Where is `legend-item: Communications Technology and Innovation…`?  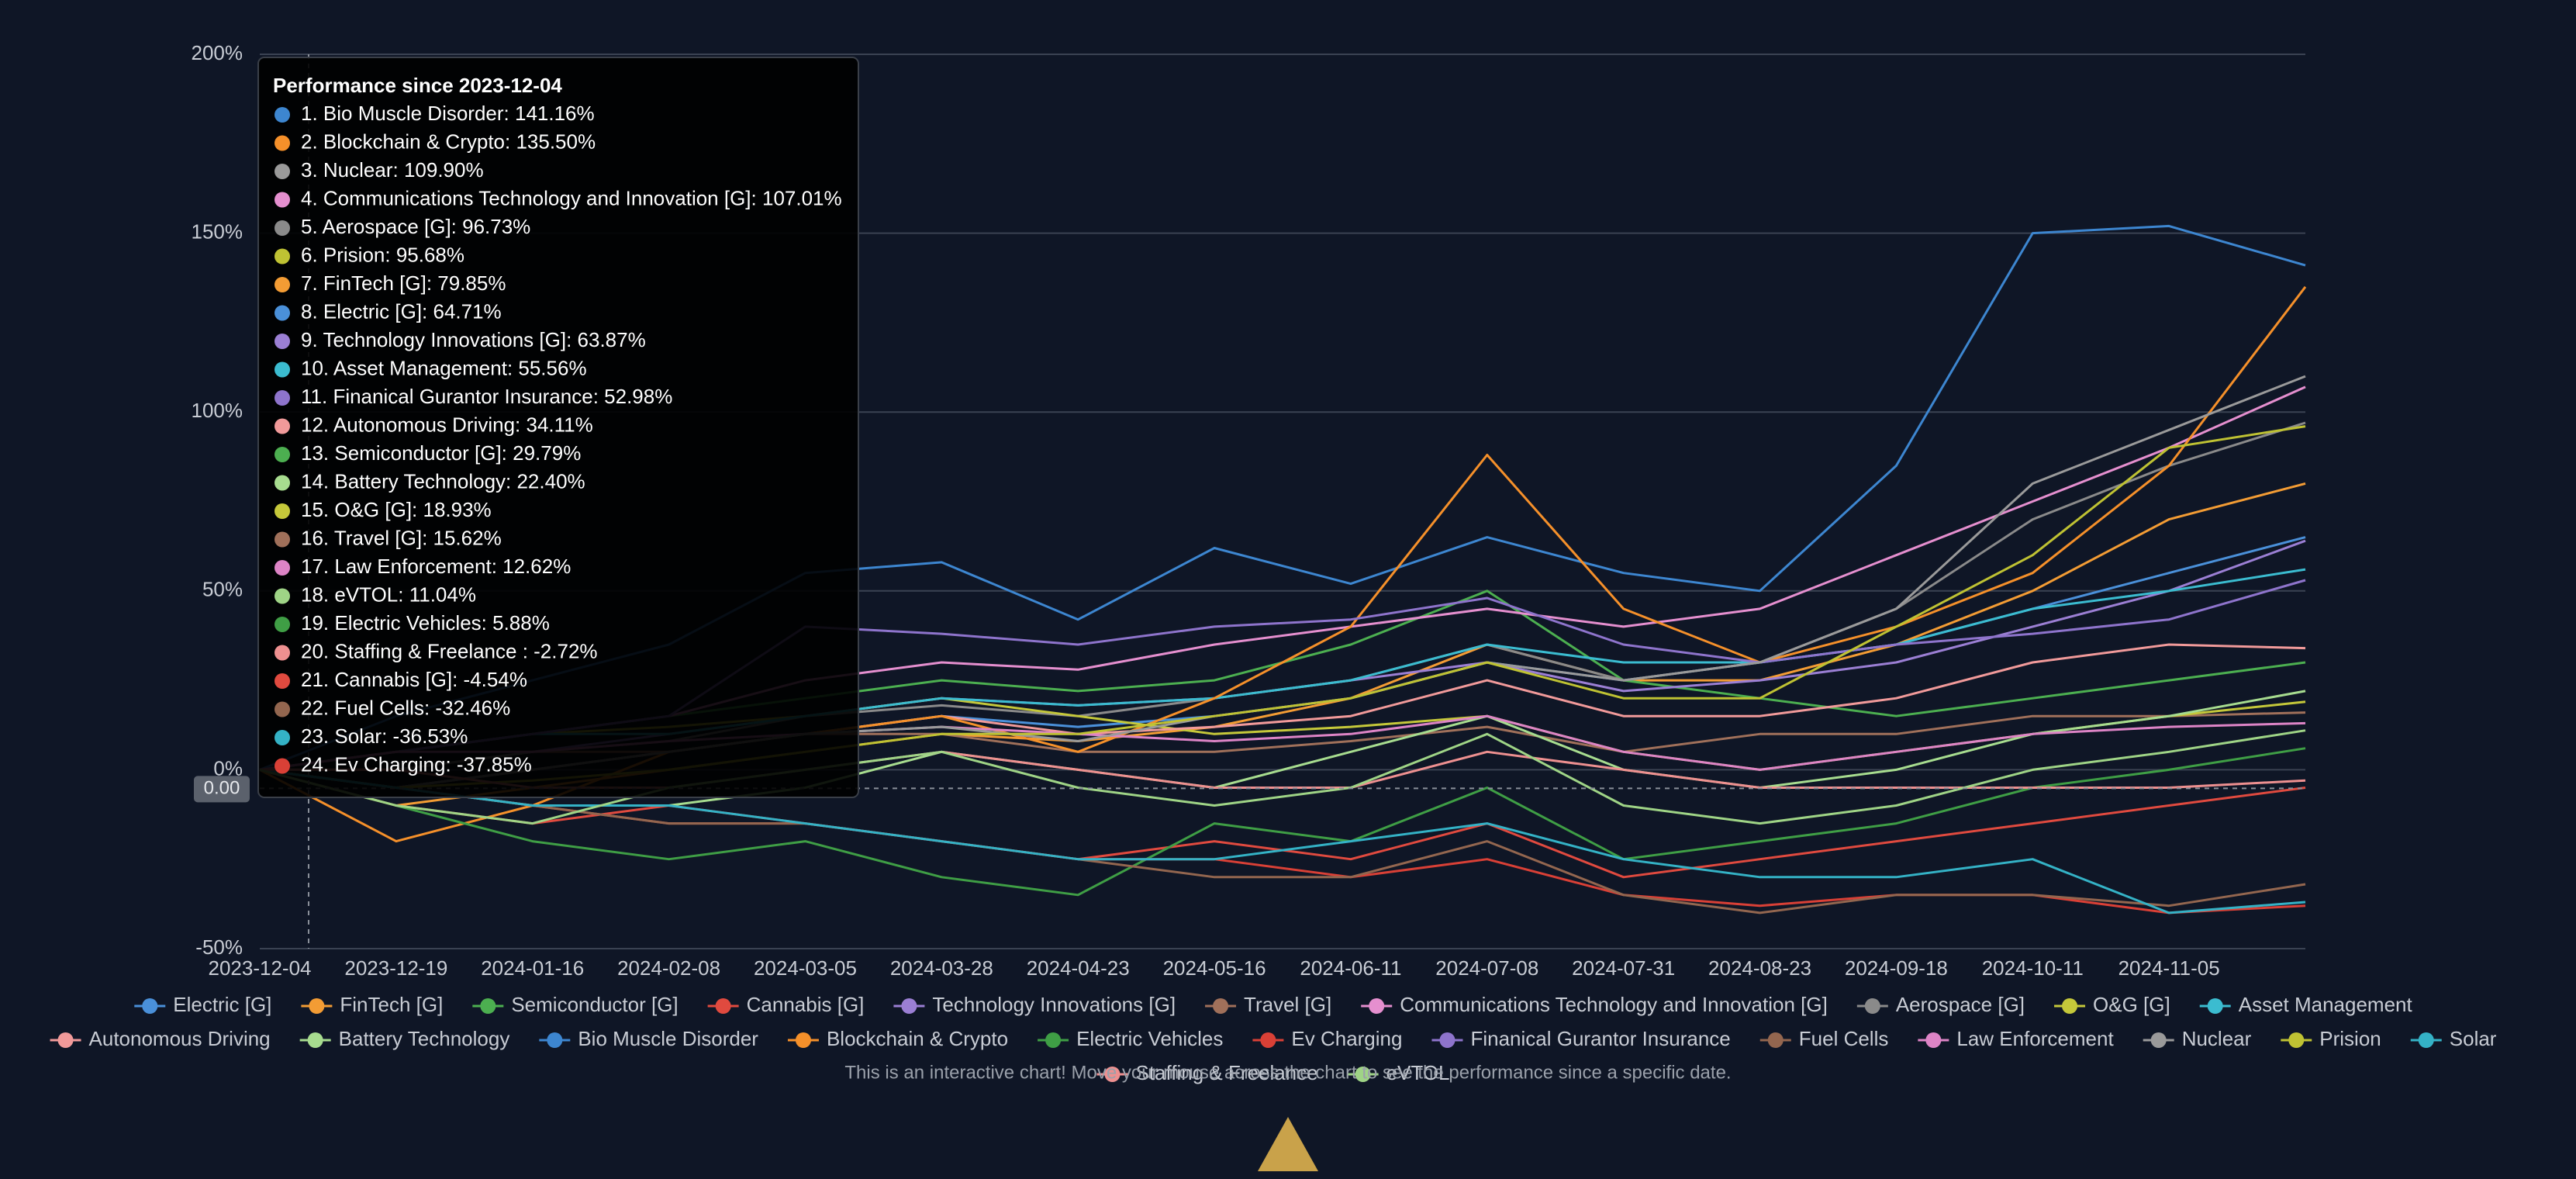
legend-item: Communications Technology and Innovation… is located at coordinates (1594, 1004).